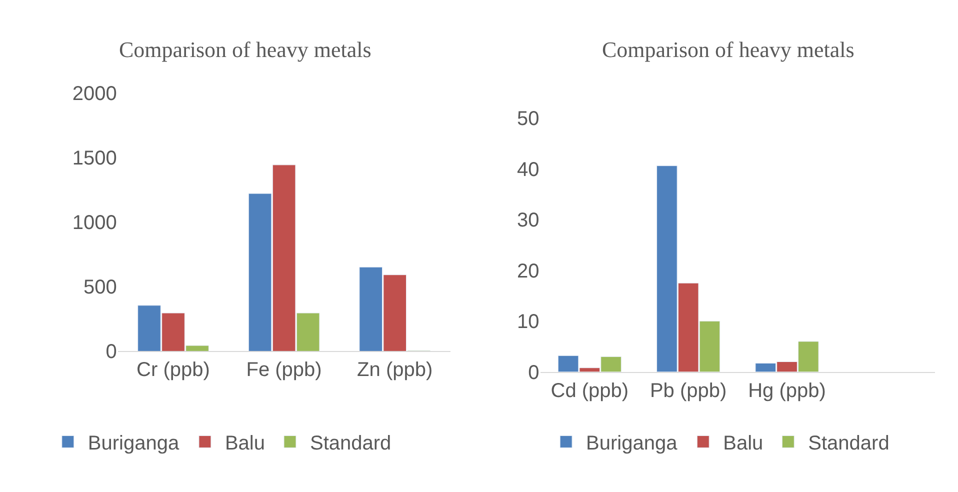 The height and width of the screenshot is (492, 958). What do you see at coordinates (94, 223) in the screenshot?
I see `y-tick-label: 1000` at bounding box center [94, 223].